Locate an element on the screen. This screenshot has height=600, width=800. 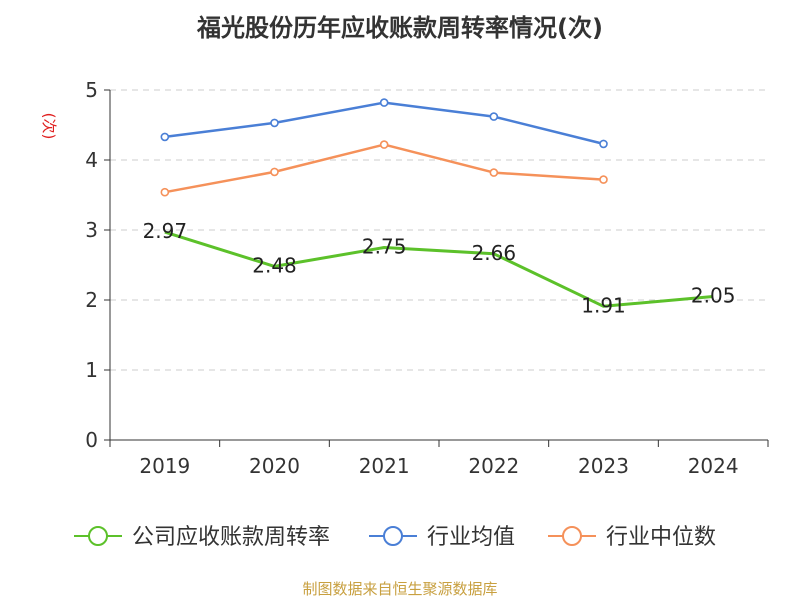
legend-label: 行业均值 is located at coordinates (471, 537).